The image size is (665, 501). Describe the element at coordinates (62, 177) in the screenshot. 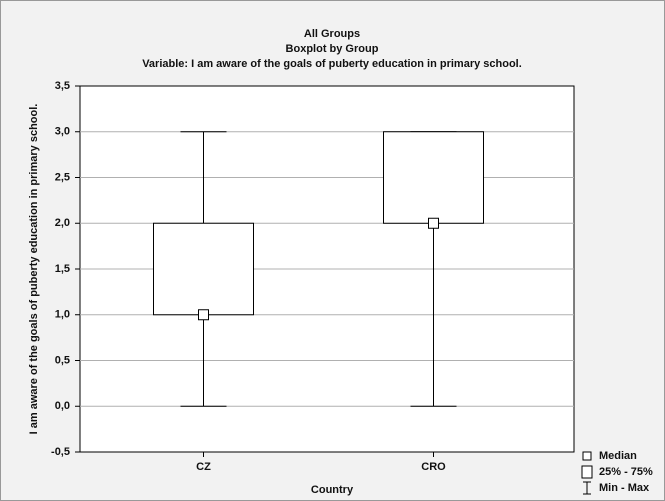

I see `y-tick-label: 2,5` at that location.